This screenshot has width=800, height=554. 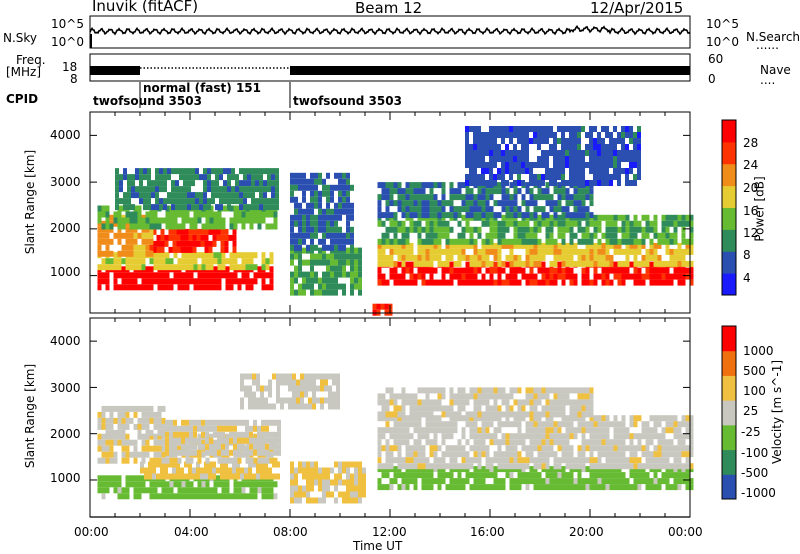 What do you see at coordinates (747, 278) in the screenshot?
I see `power-cbar-tick-4: 4` at bounding box center [747, 278].